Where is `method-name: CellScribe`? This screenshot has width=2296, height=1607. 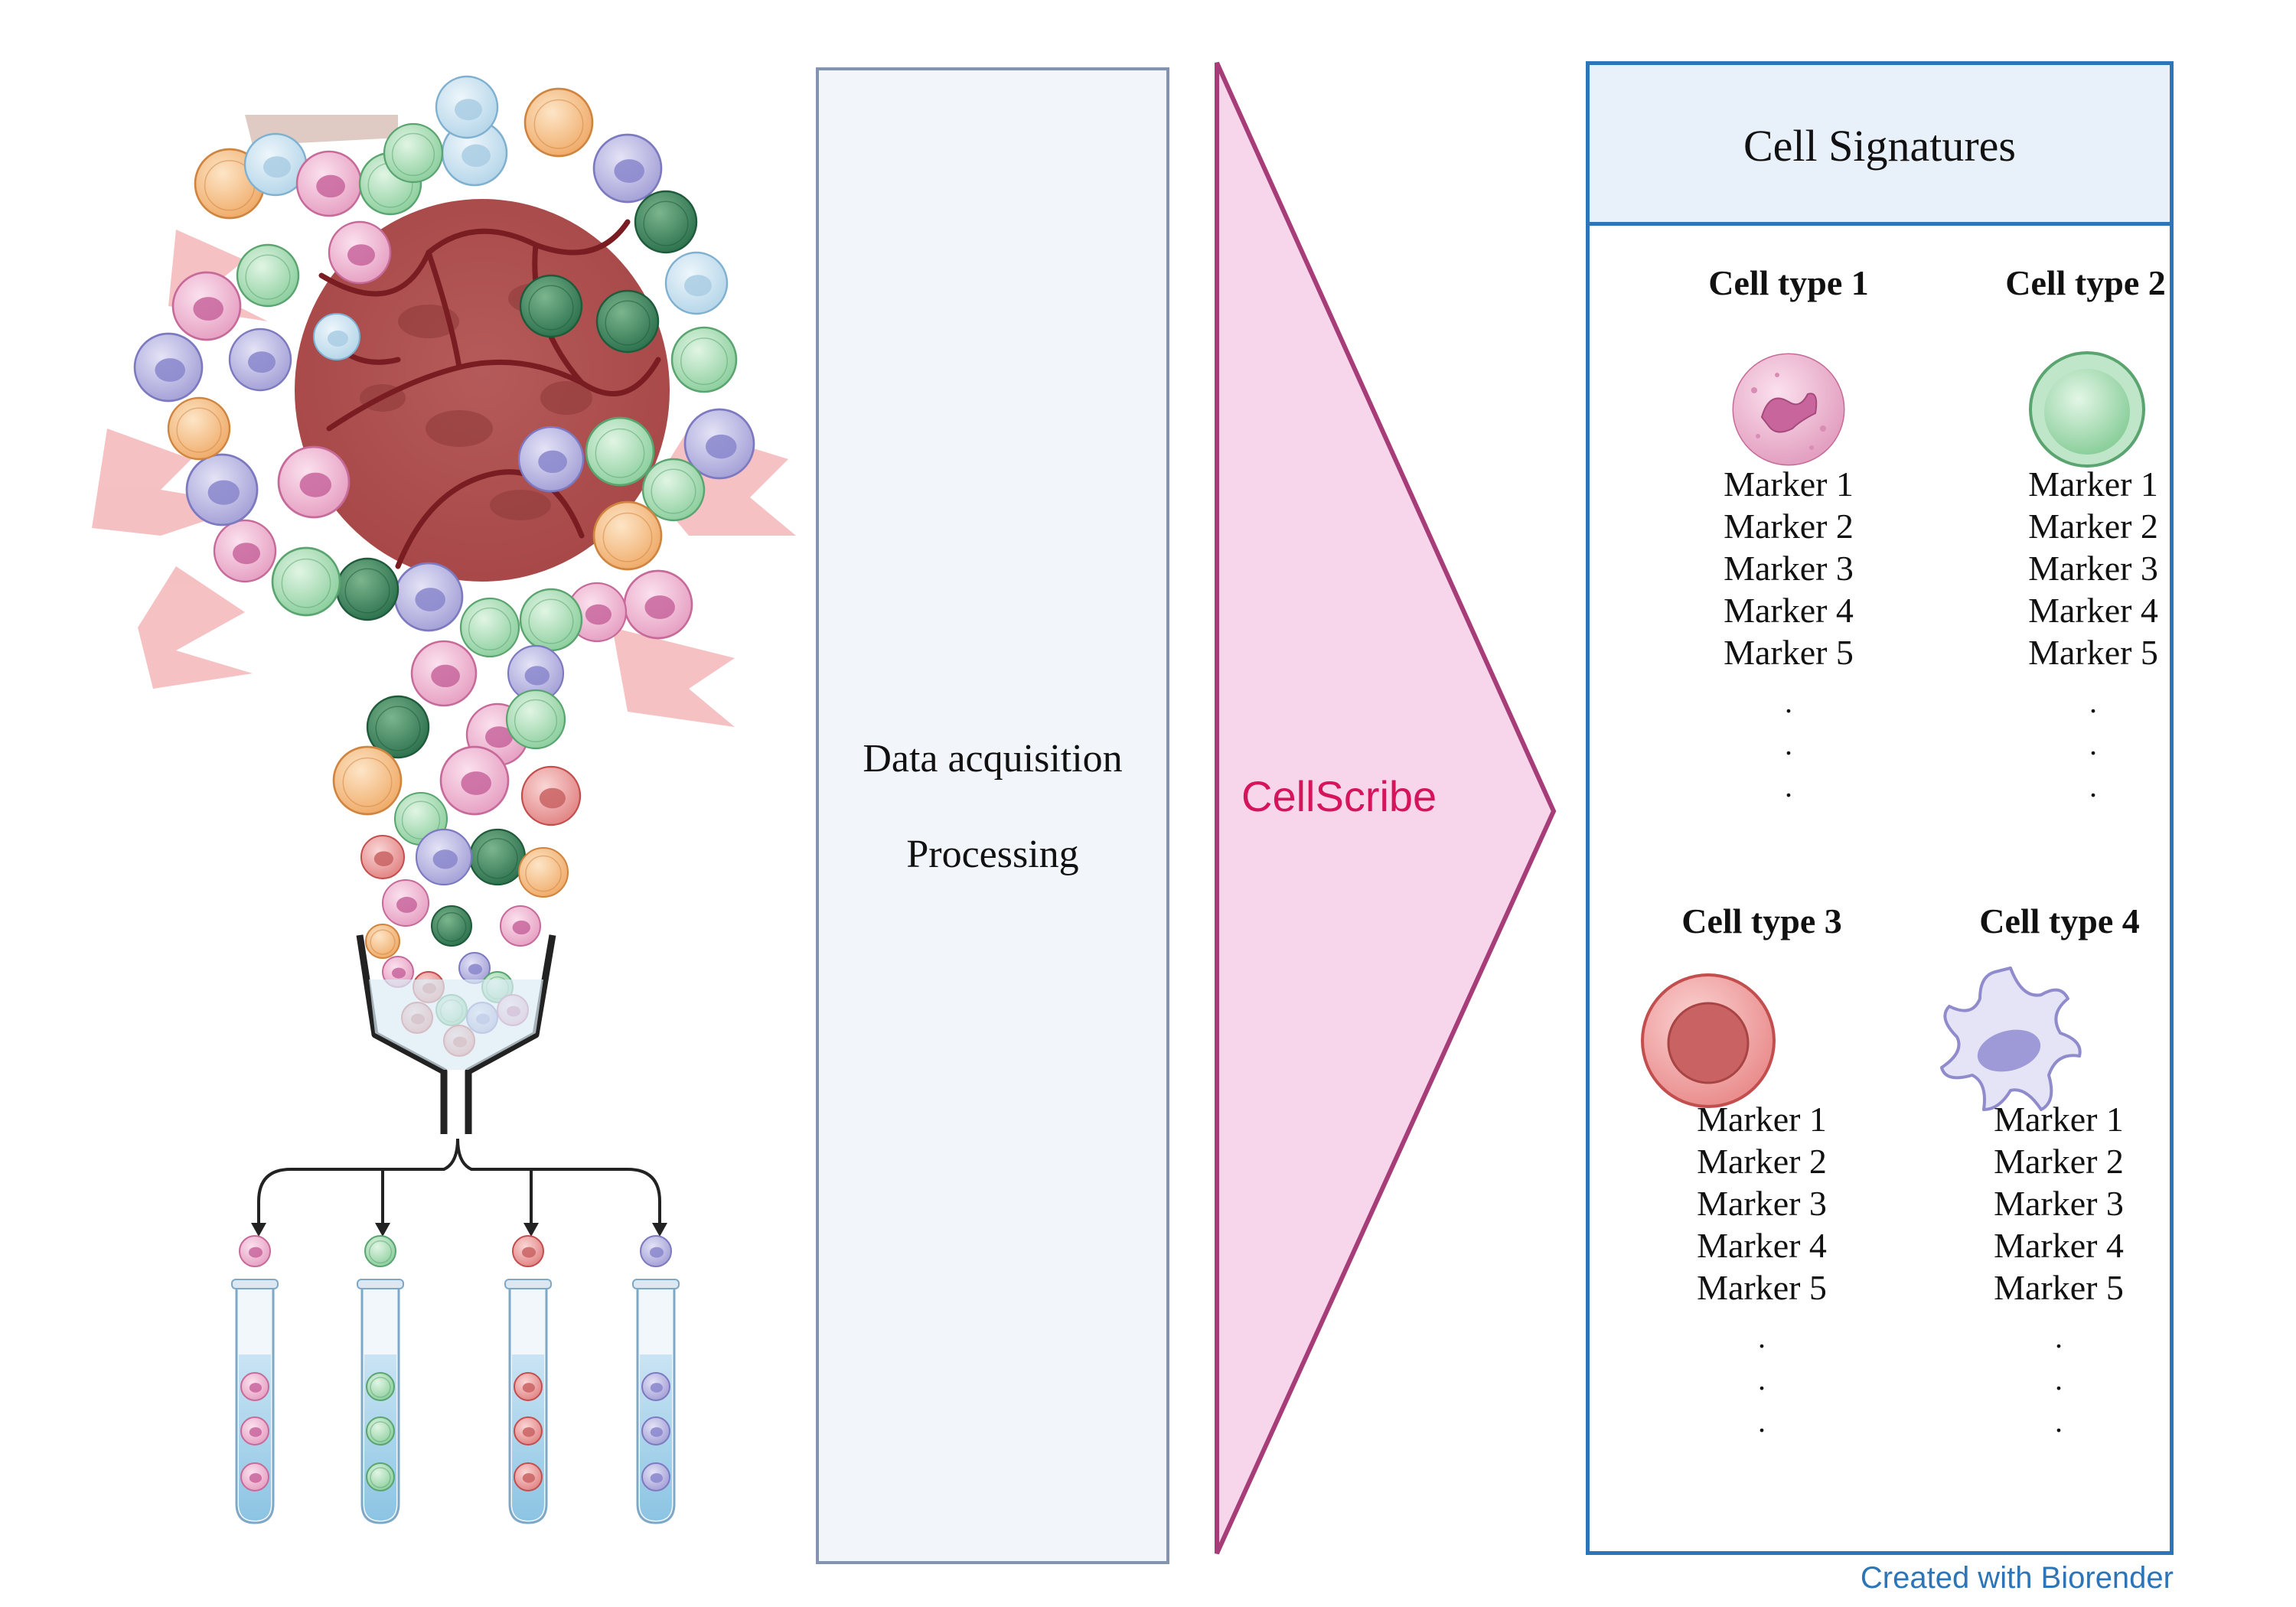 method-name: CellScribe is located at coordinates (1339, 796).